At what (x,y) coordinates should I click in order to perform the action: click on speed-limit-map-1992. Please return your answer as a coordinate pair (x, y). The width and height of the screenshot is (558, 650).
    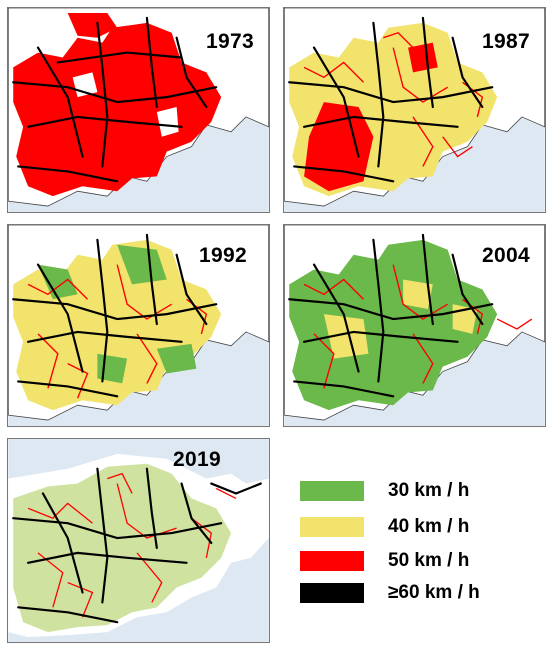
    Looking at the image, I should click on (138, 325).